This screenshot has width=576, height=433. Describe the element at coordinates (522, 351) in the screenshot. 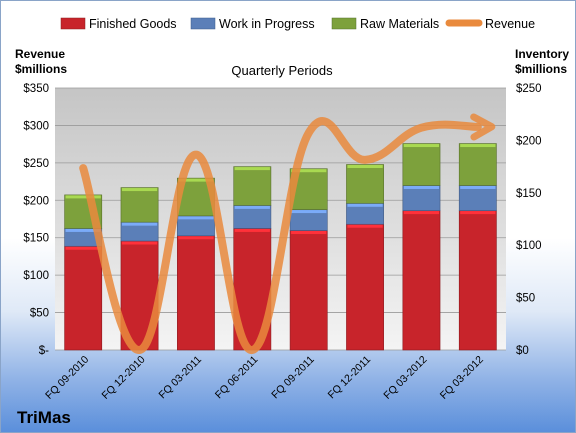

I see `right-axis-tick-label: $0` at that location.